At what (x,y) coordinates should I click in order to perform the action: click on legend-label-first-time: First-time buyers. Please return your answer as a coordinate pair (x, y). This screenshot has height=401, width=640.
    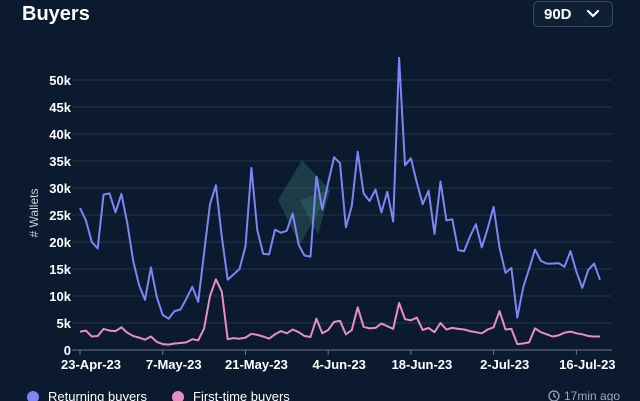
    Looking at the image, I should click on (241, 395).